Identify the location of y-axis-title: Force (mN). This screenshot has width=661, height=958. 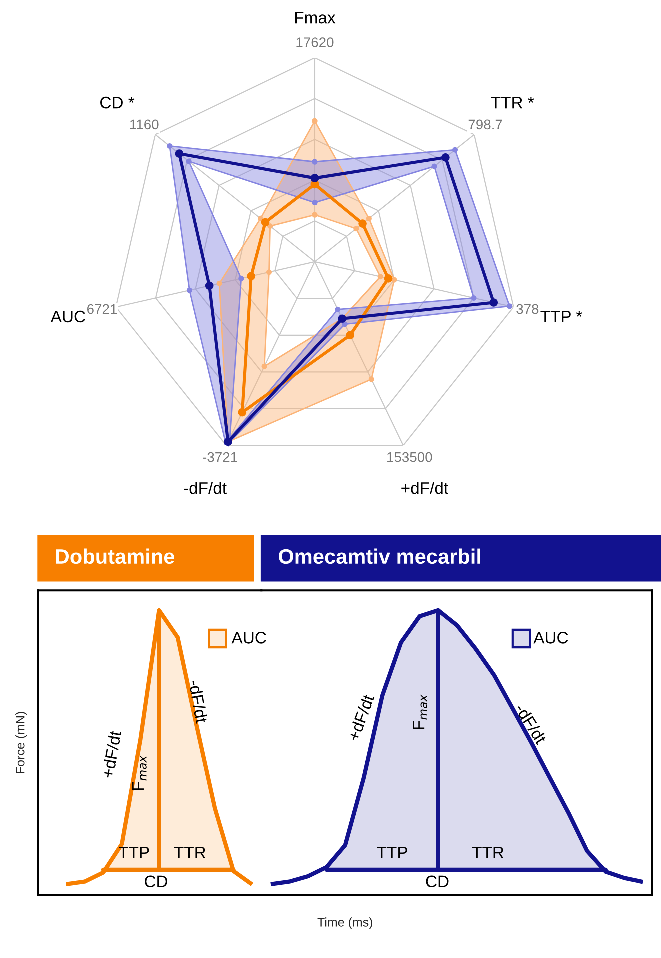
(22, 743).